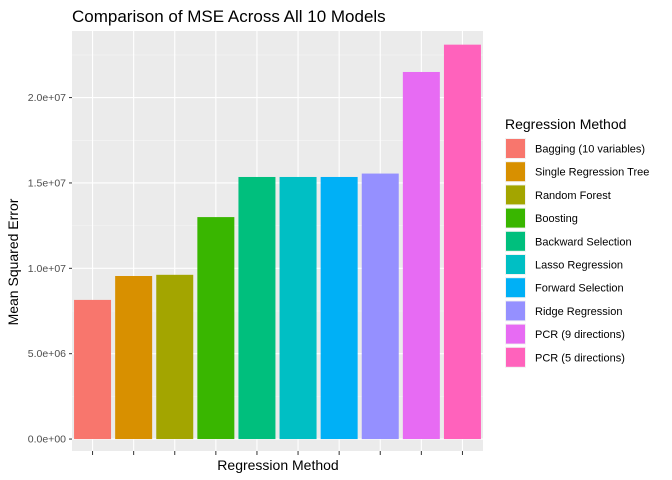  I want to click on y-tick-label: 5.0e+06, so click(47, 354).